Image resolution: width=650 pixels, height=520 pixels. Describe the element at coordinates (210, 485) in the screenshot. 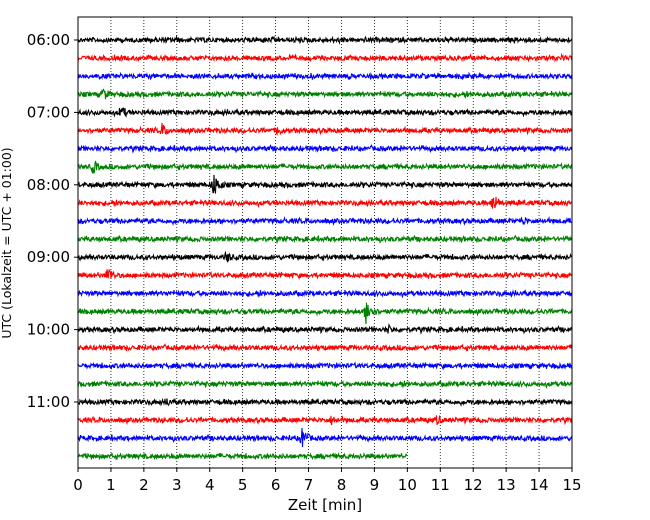

I see `x-tick-label: 4` at that location.